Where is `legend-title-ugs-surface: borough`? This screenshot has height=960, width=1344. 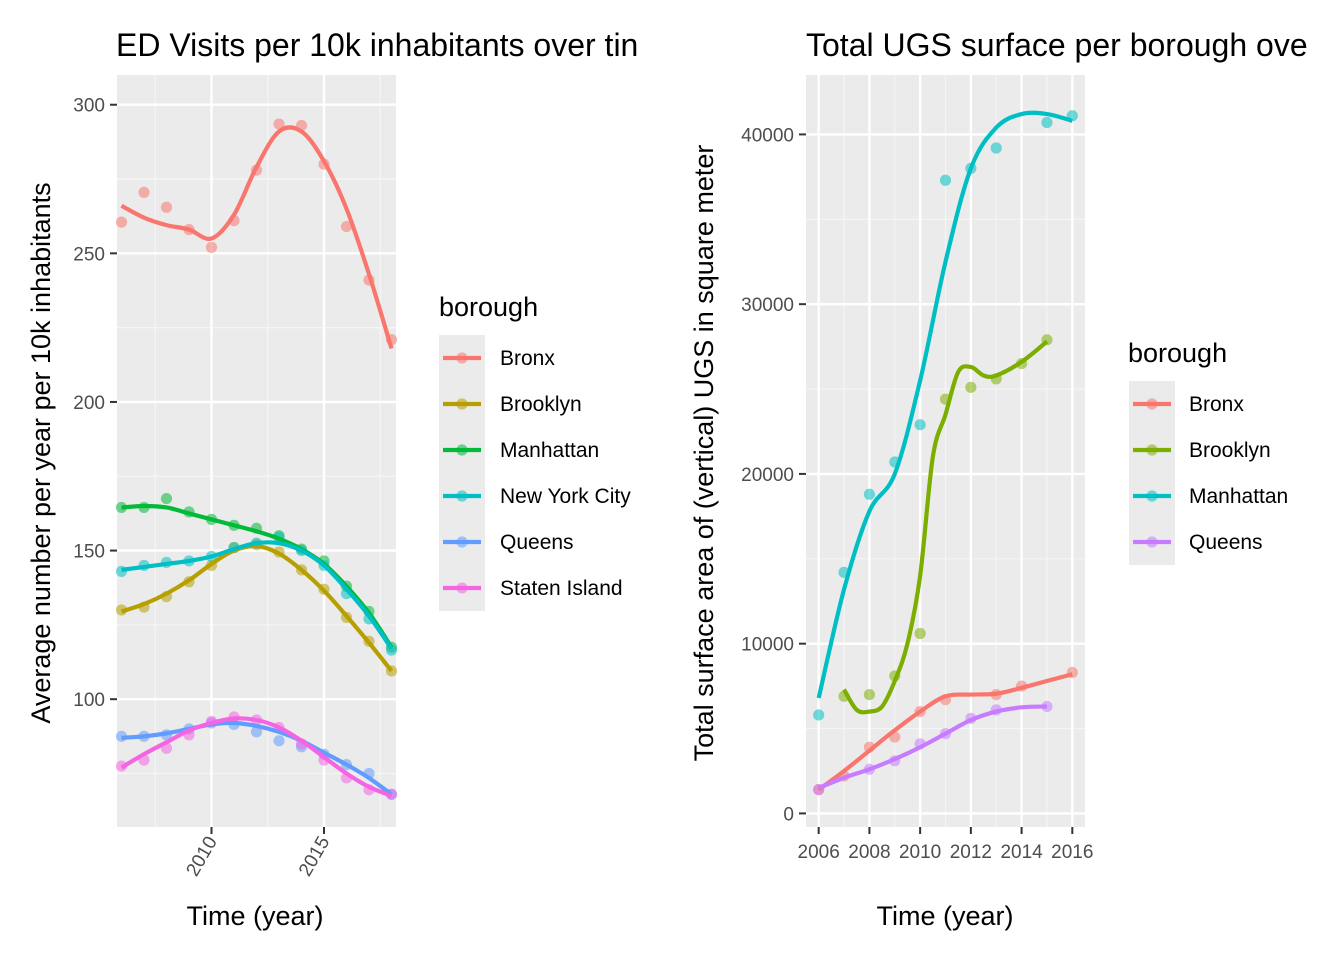 legend-title-ugs-surface: borough is located at coordinates (1177, 353).